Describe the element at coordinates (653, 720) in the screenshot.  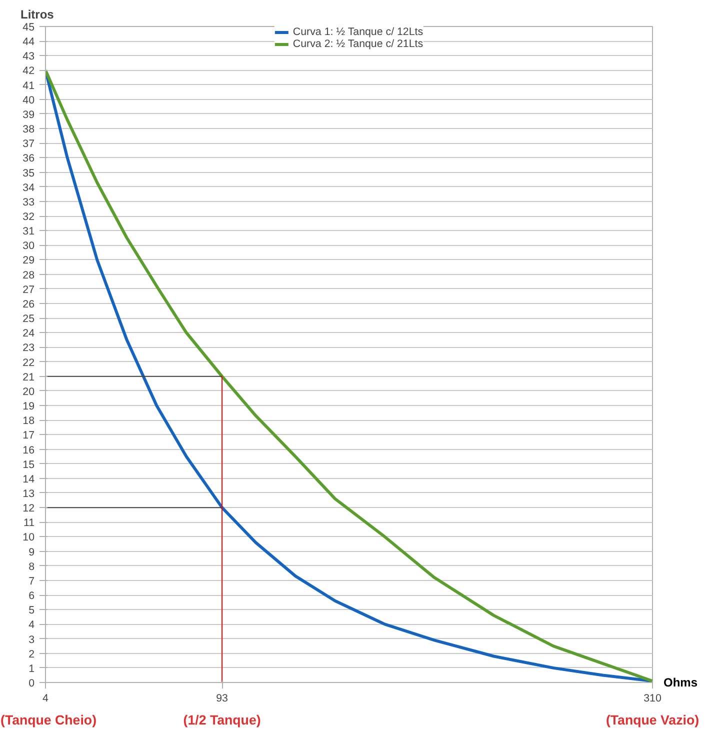
I see `text: (Tanque Vazio)` at that location.